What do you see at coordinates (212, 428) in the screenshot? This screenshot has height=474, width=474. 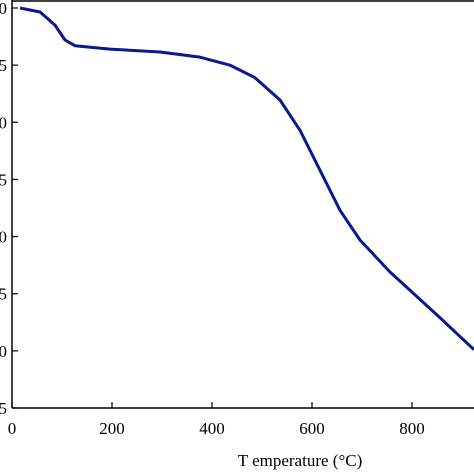 I see `x-tick-label: 400` at bounding box center [212, 428].